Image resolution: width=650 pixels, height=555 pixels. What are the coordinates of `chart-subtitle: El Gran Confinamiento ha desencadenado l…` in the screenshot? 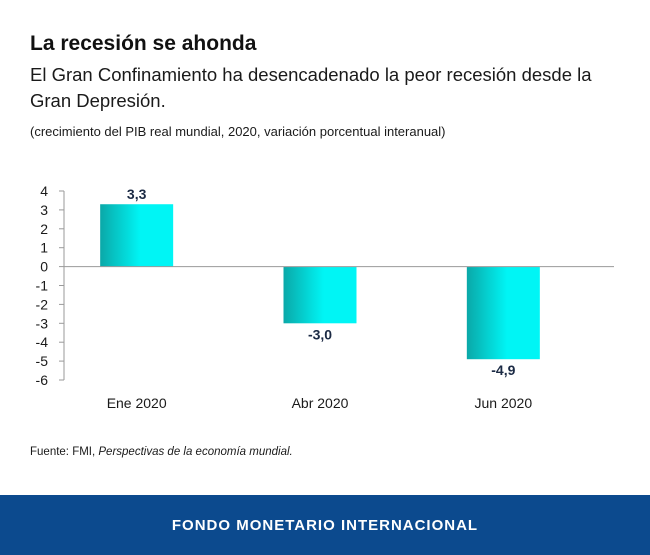 It's located at (311, 87).